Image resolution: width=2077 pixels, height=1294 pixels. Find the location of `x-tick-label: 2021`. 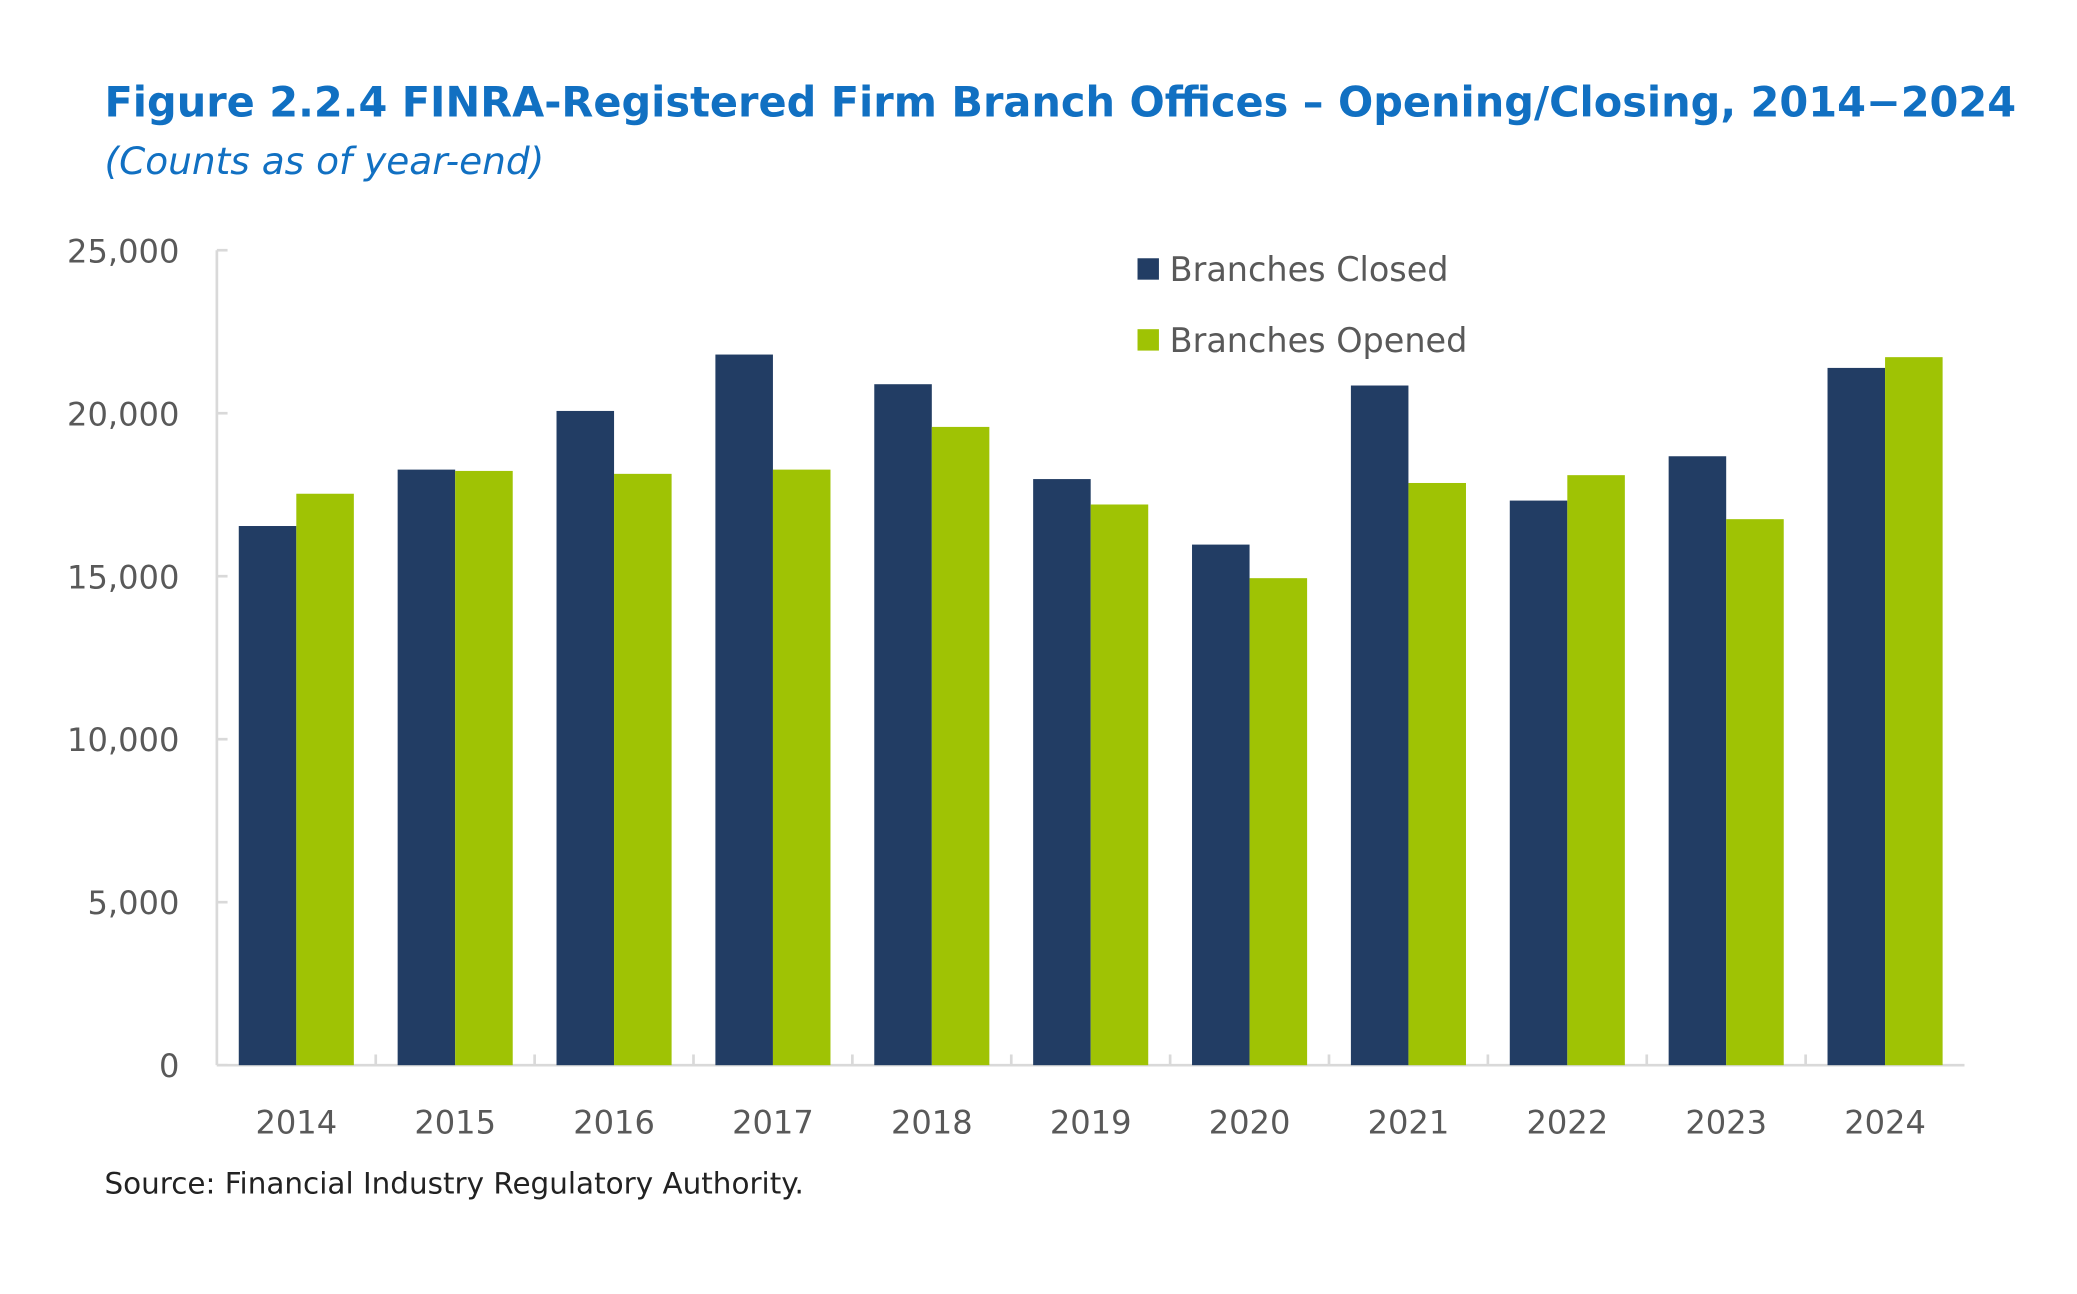

x-tick-label: 2021 is located at coordinates (1409, 1122).